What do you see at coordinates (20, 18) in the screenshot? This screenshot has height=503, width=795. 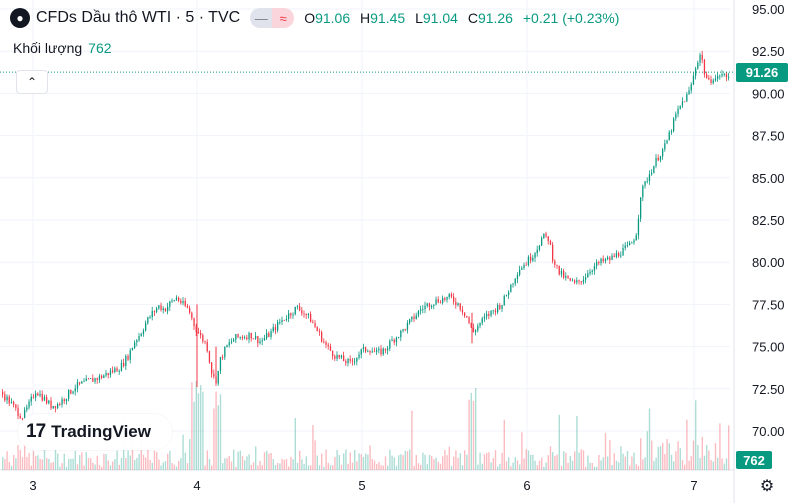 I see `drop-icon: ●` at bounding box center [20, 18].